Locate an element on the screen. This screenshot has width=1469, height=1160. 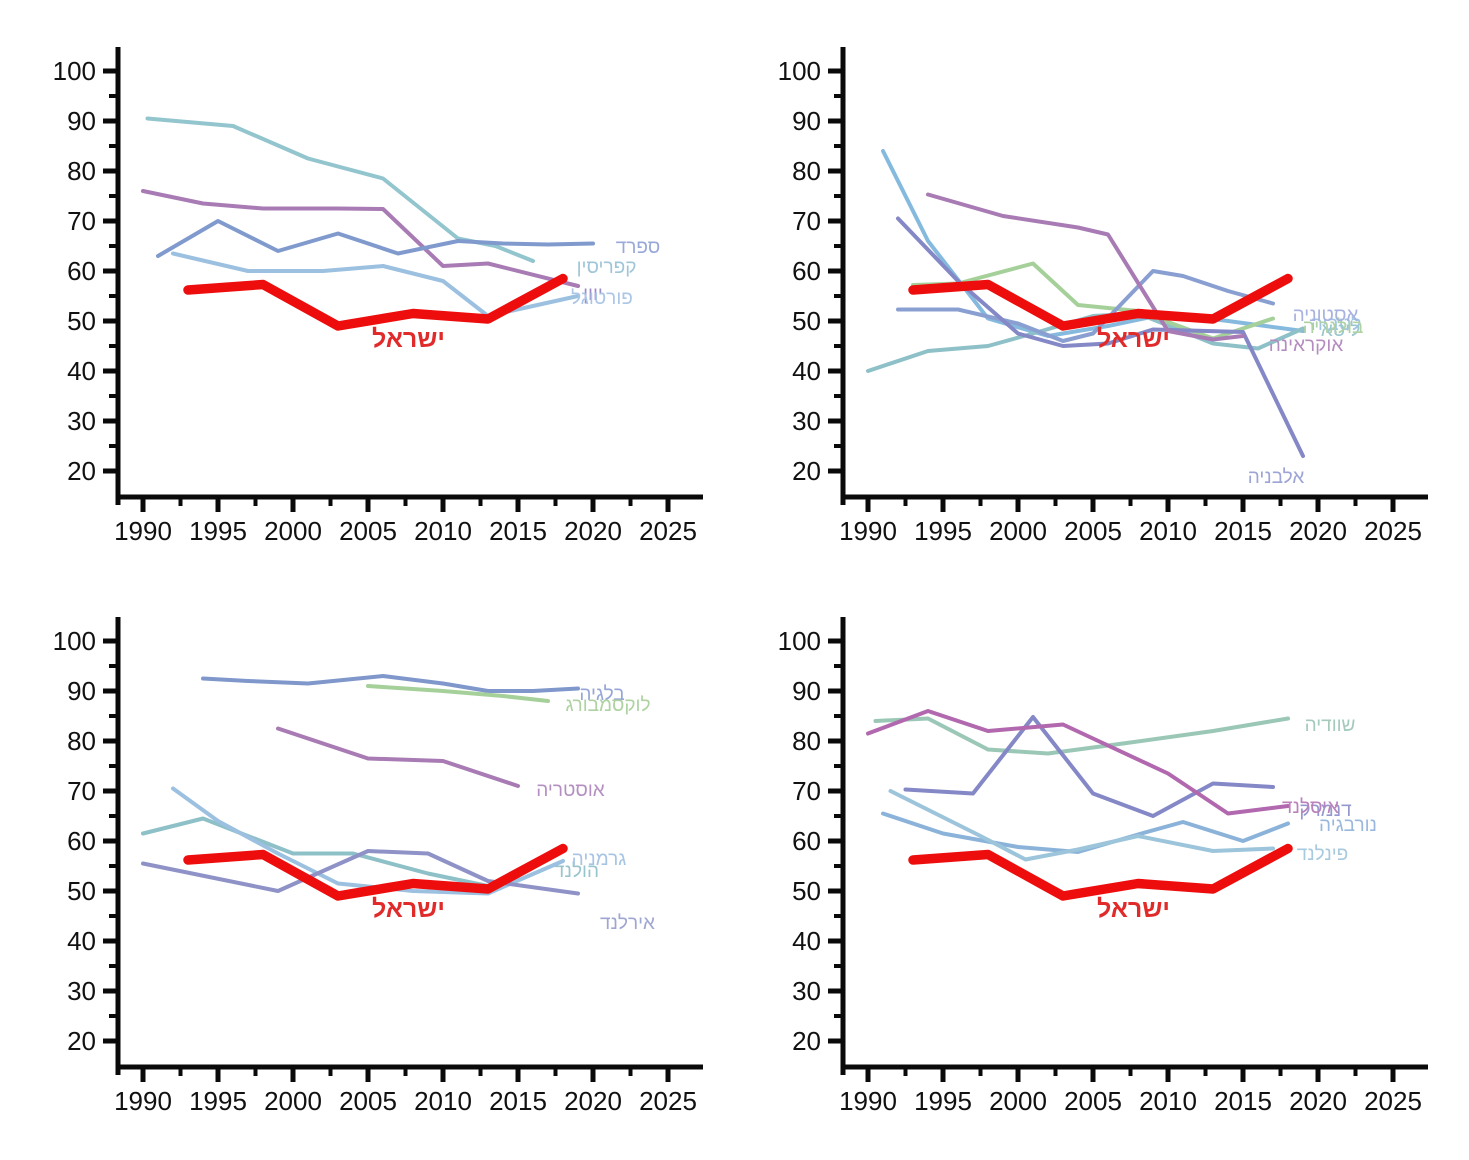
series-label-ireland: אירלנד is located at coordinates (627, 923).